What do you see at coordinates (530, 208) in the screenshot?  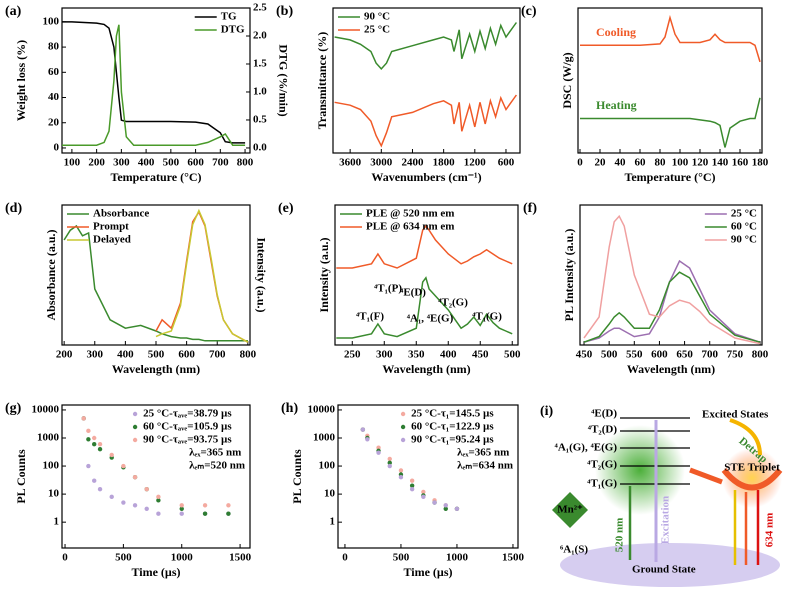 I see `panel-label: (f)` at bounding box center [530, 208].